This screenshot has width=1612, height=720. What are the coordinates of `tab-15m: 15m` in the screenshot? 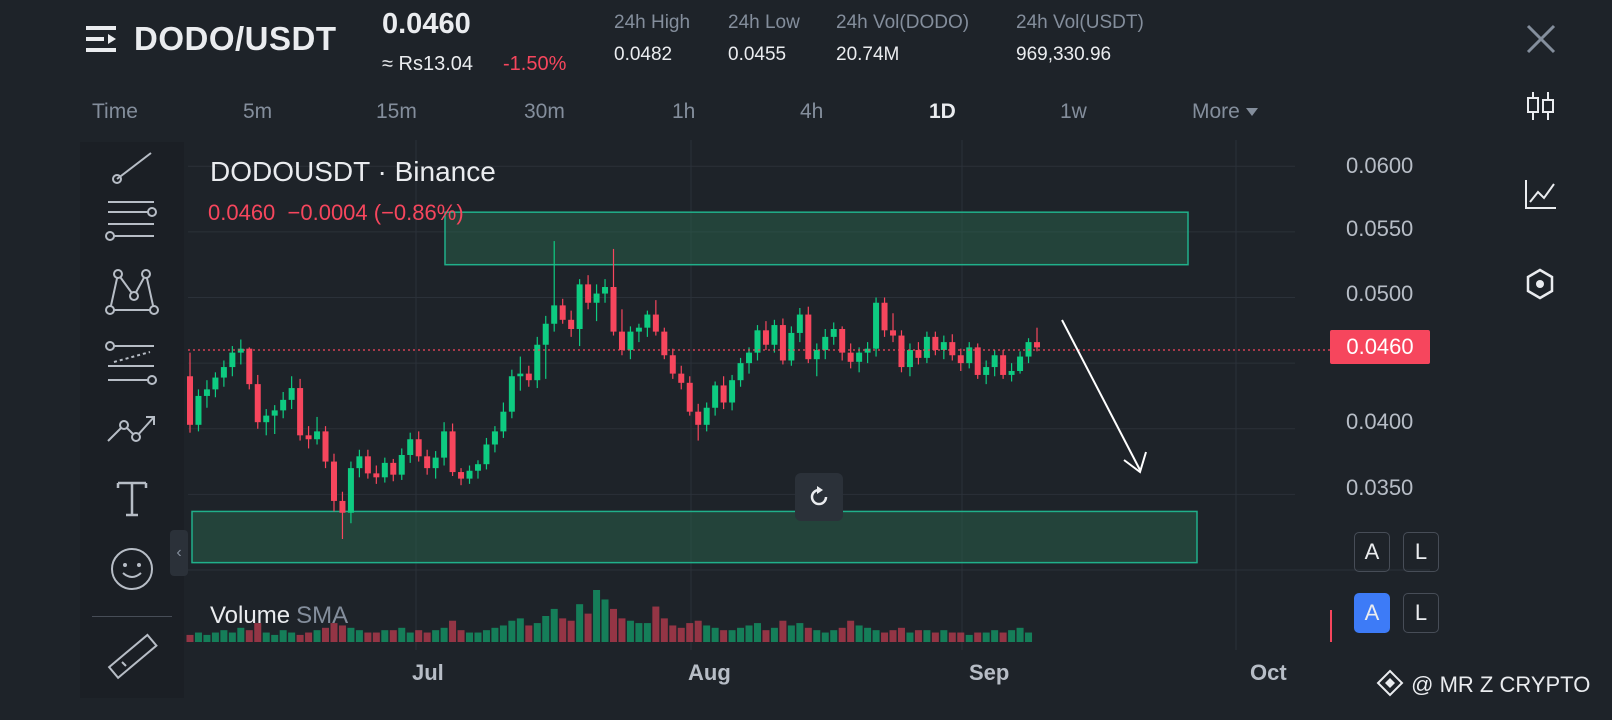 It's located at (396, 111).